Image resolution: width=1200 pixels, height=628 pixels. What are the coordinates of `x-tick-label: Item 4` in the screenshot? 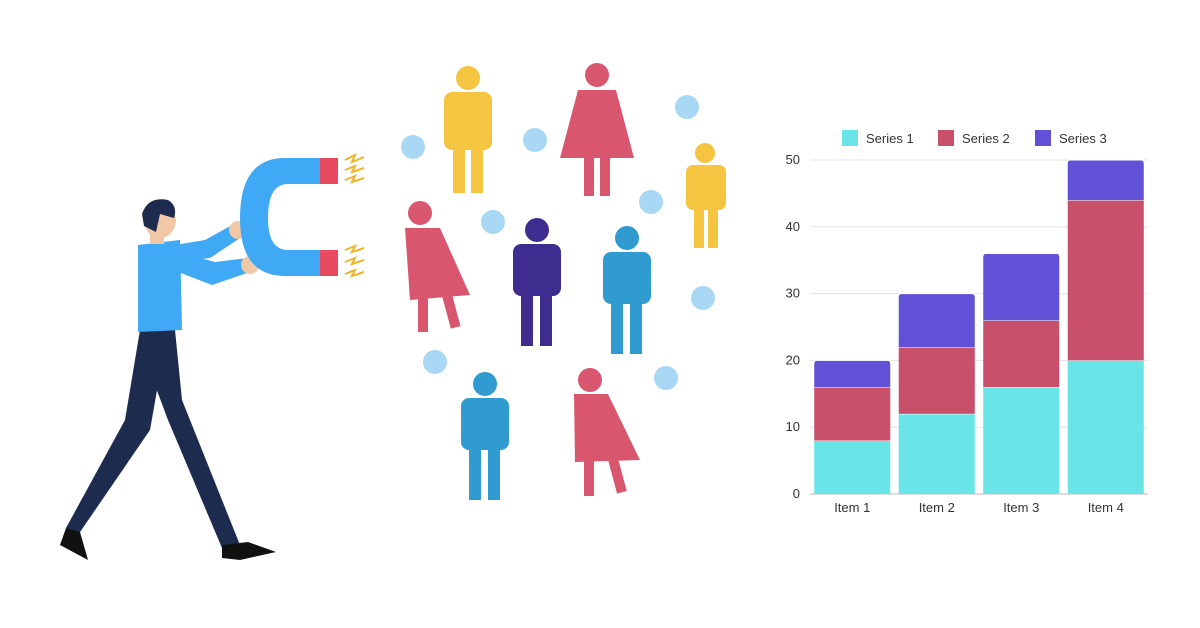 It's located at (1106, 507).